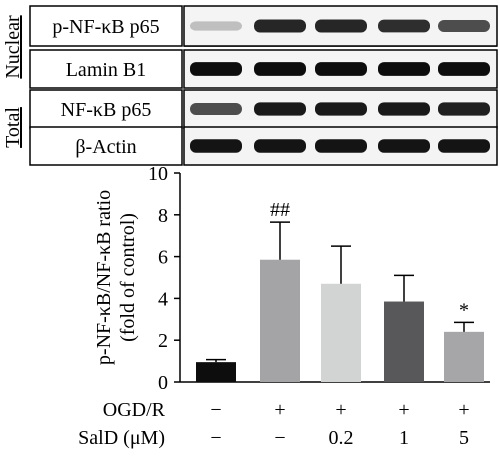  Describe the element at coordinates (163, 341) in the screenshot. I see `y-tick-label: 2` at that location.